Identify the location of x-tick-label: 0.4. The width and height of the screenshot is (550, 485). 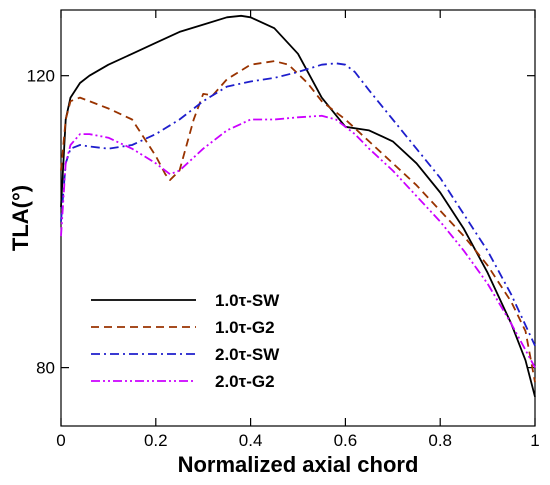
(251, 440).